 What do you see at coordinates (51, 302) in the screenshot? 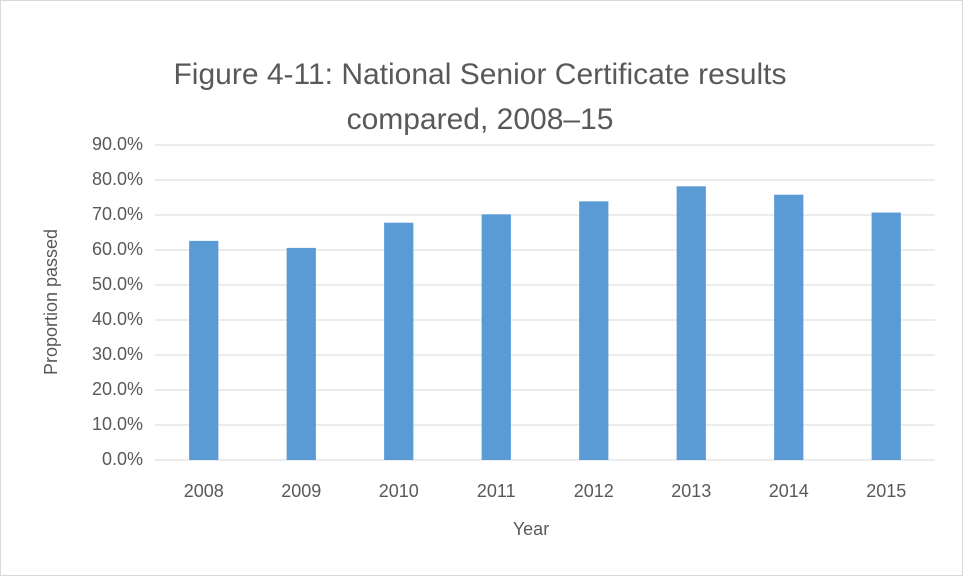
I see `y-axis-label: Proportion passed` at bounding box center [51, 302].